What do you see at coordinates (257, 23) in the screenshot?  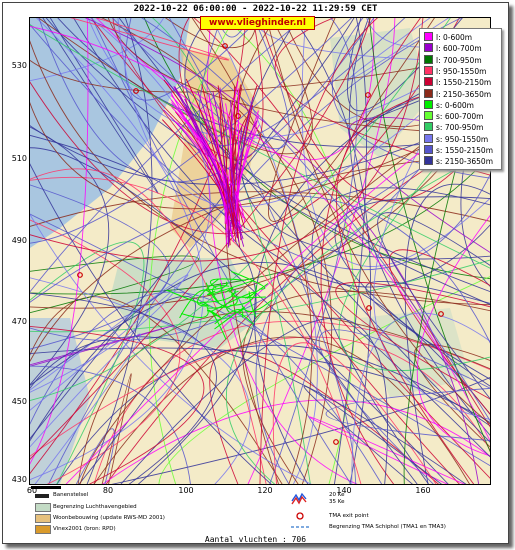 I see `brand-banner: www.vlieghinder.nl` at bounding box center [257, 23].